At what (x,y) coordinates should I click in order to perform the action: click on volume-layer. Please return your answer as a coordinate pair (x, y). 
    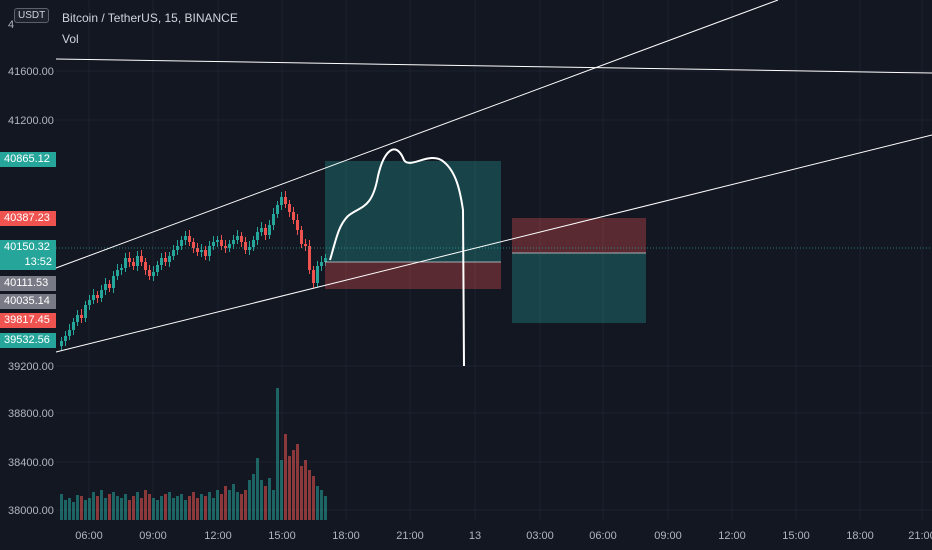
    Looking at the image, I should click on (193, 454).